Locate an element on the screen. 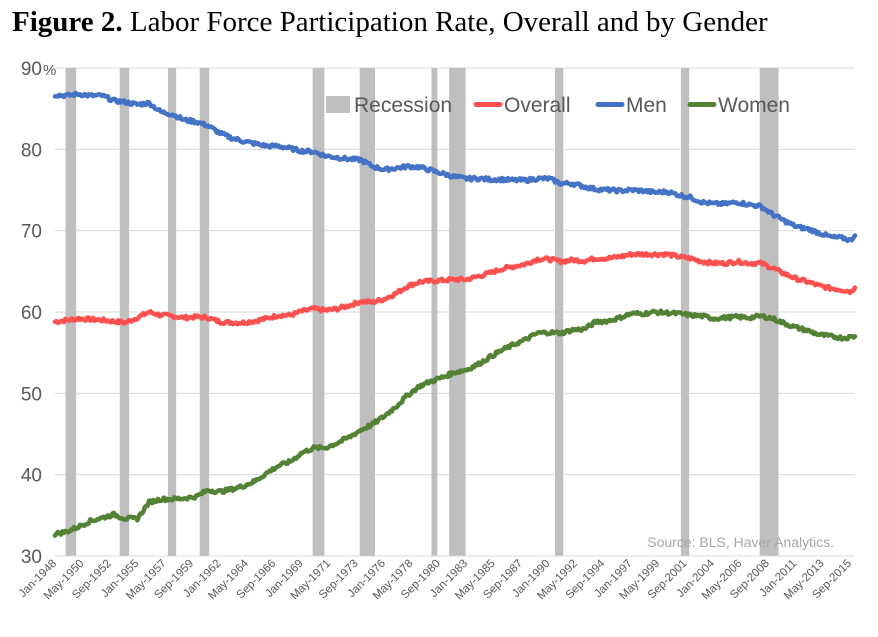 Image resolution: width=878 pixels, height=637 pixels. legend: Recession Overall Men Women is located at coordinates (558, 105).